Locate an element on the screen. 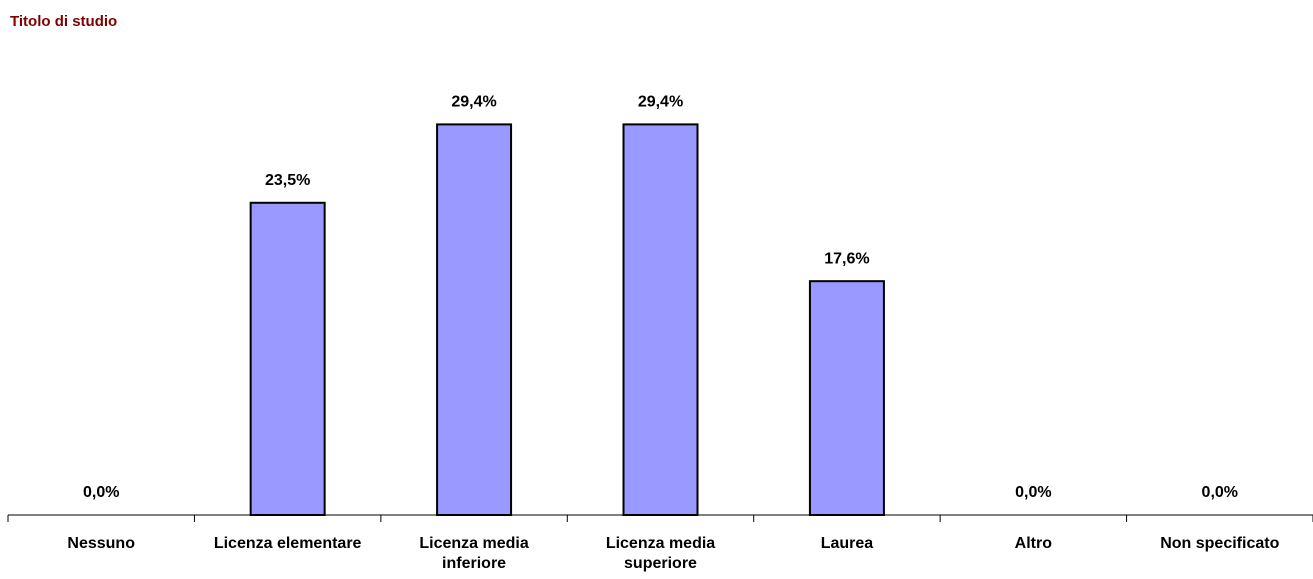 The width and height of the screenshot is (1313, 579). x-tick-label: Altro is located at coordinates (1033, 543).